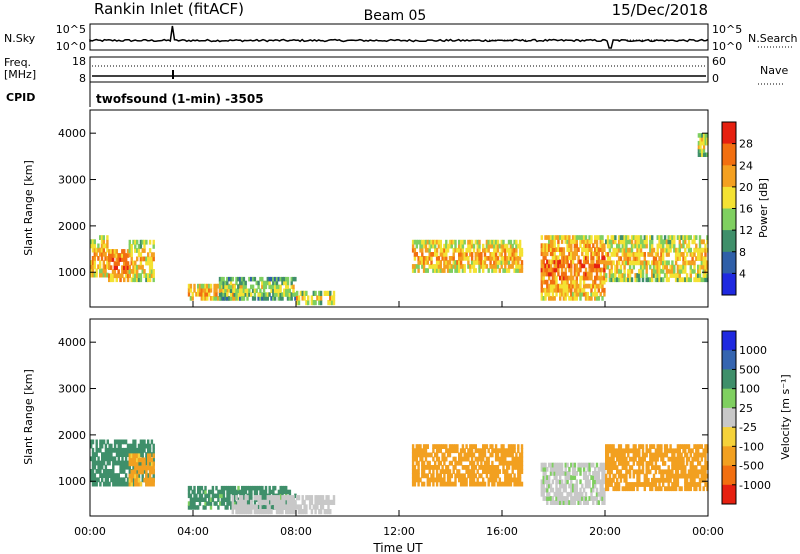  Describe the element at coordinates (72, 180) in the screenshot. I see `power-ytick-label-2: 3000` at that location.